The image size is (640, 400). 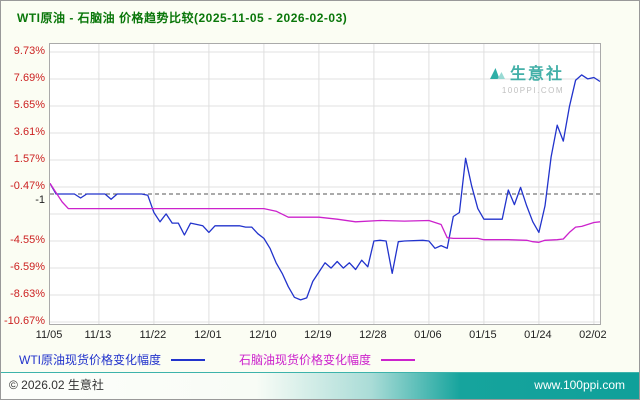 I want to click on x-axis-tick-label: 11/13, so click(x=98, y=335).